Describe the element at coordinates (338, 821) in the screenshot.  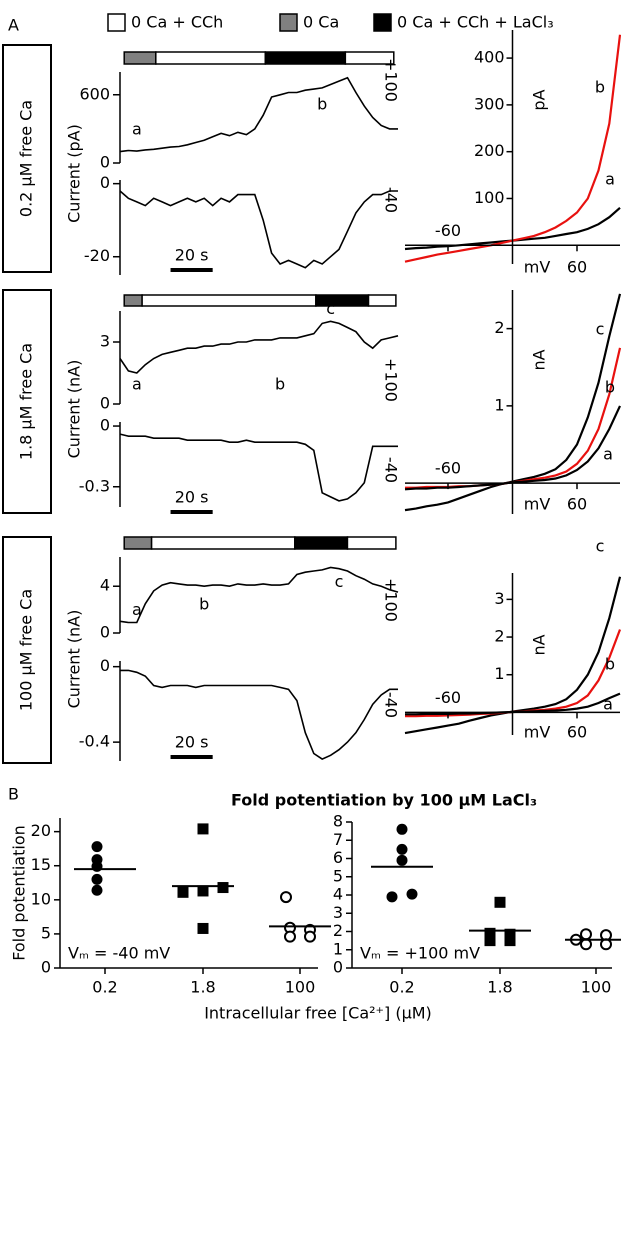
I see `y-tick-label: 8` at that location.